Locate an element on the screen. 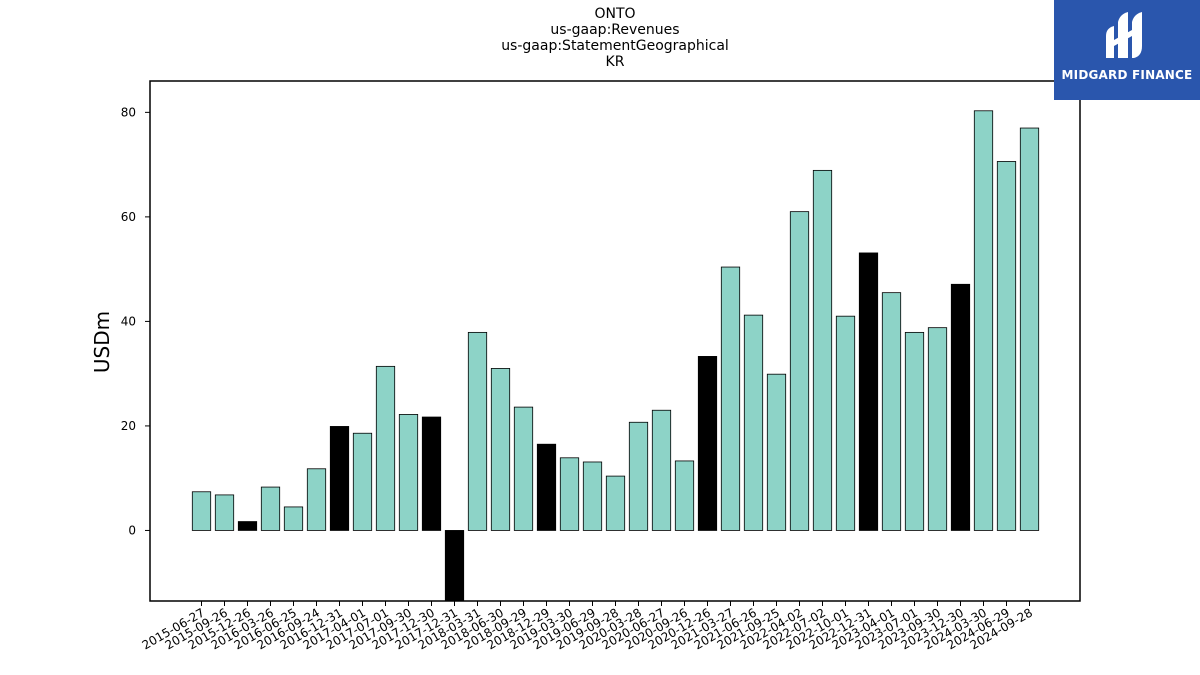 Image resolution: width=1200 pixels, height=675 pixels. logo-mark-icon is located at coordinates (1127, 50).